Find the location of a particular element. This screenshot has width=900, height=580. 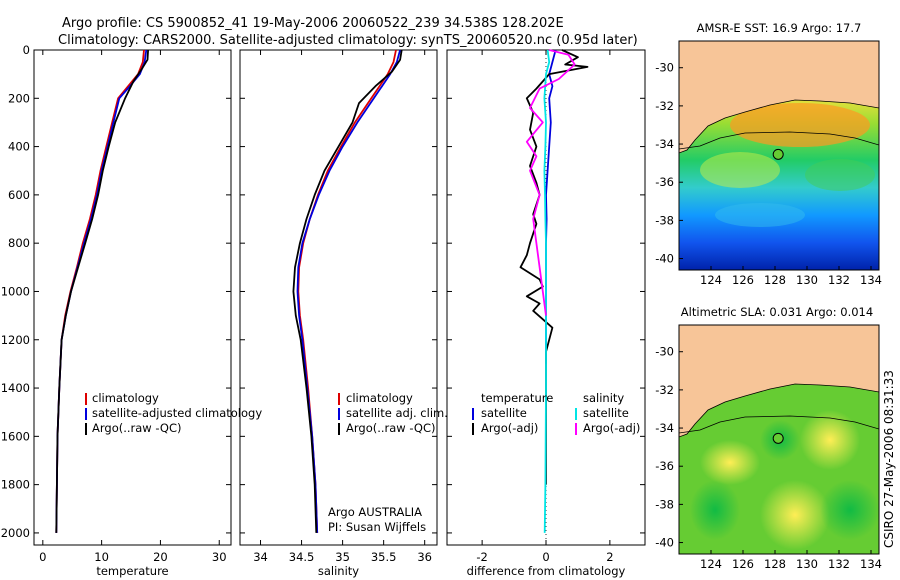

x-tick-label: 34.5 is located at coordinates (302, 557).